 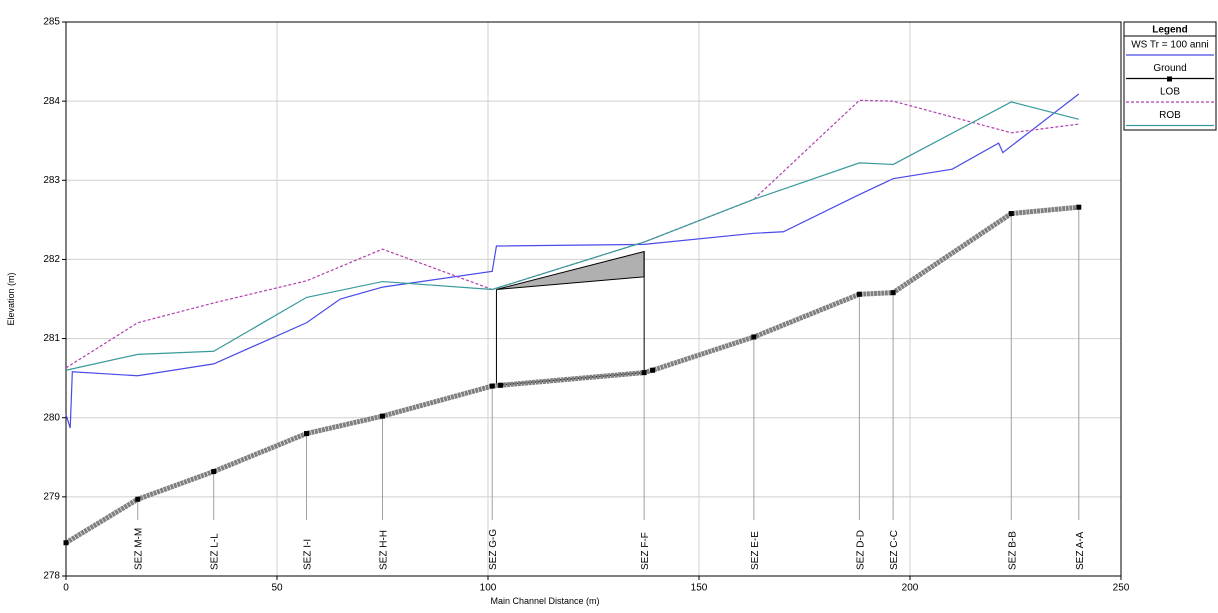 I want to click on legend-label: LOB, so click(x=1170, y=92).